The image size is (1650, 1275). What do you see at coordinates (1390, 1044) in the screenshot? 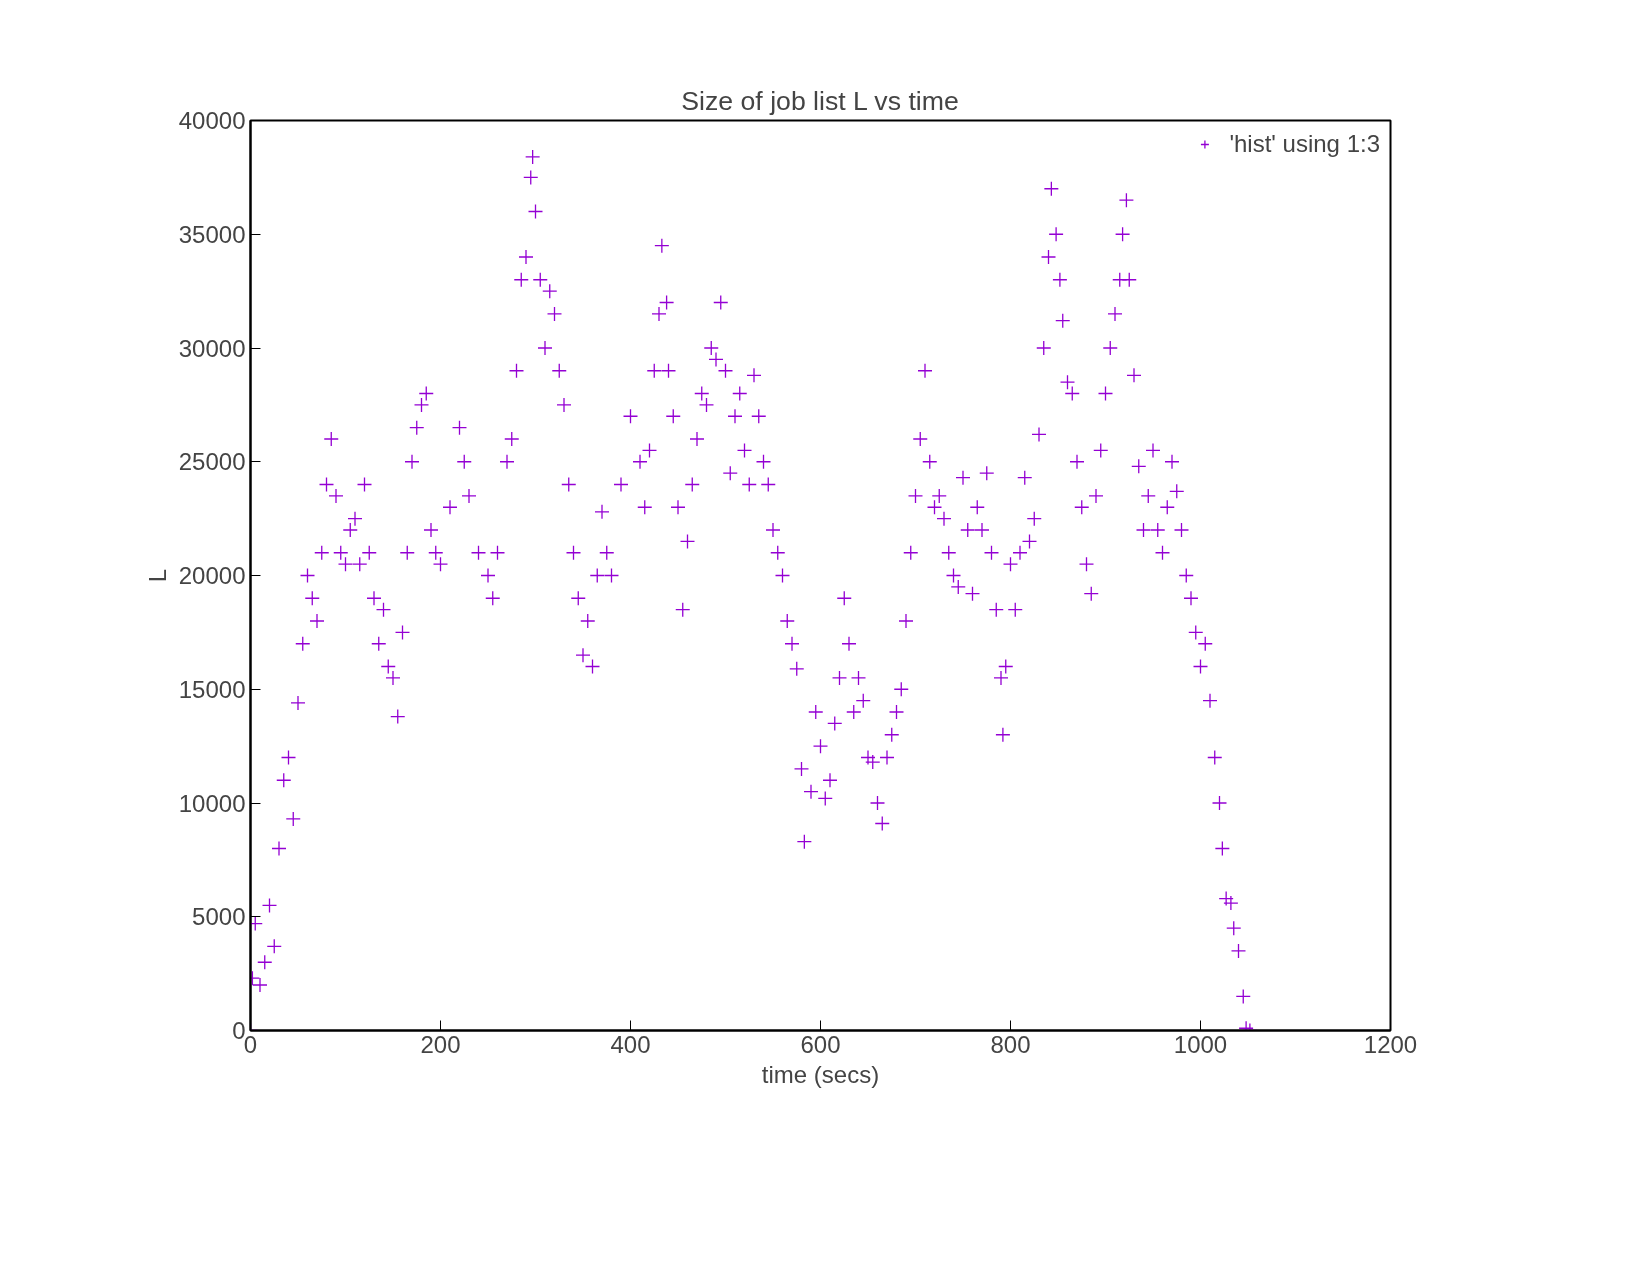
I see `x-tick-label: 1200` at bounding box center [1390, 1044].